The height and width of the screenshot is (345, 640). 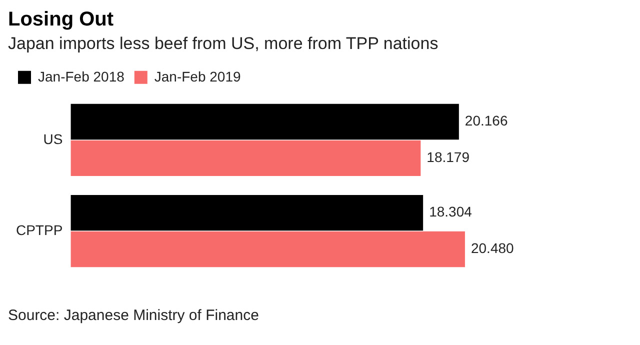 What do you see at coordinates (61, 19) in the screenshot?
I see `chart-title: Losing Out` at bounding box center [61, 19].